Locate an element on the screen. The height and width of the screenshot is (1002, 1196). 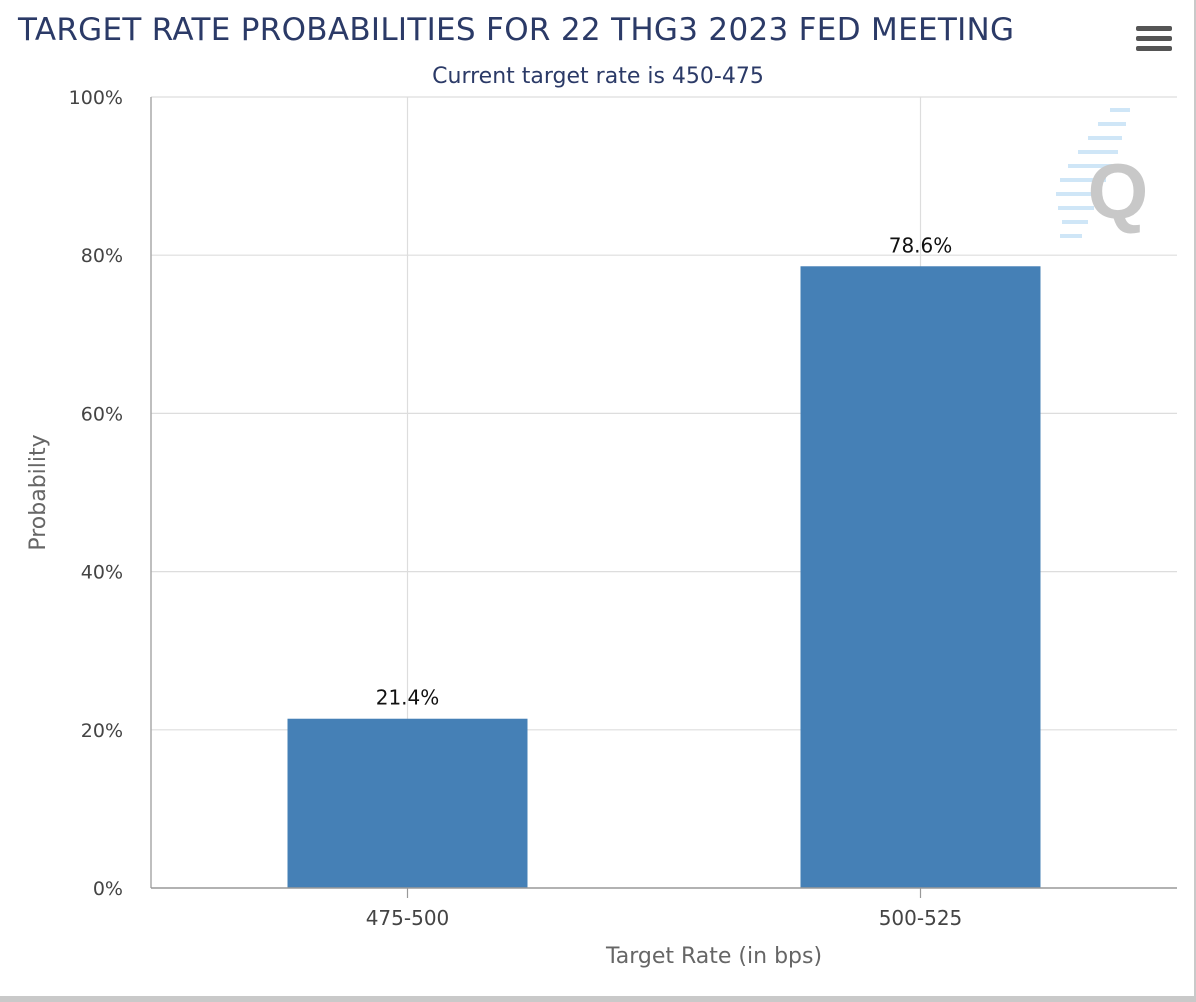
data-label: 21.4% is located at coordinates (408, 698).